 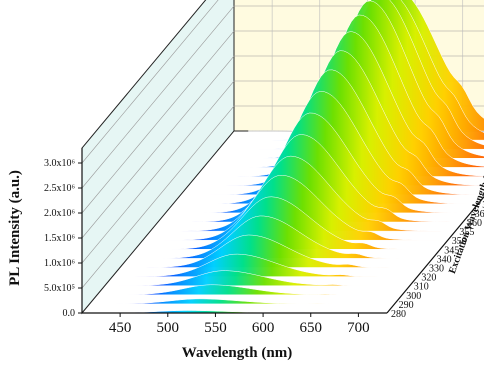 I want to click on z-tick-label: 365, so click(x=479, y=214).